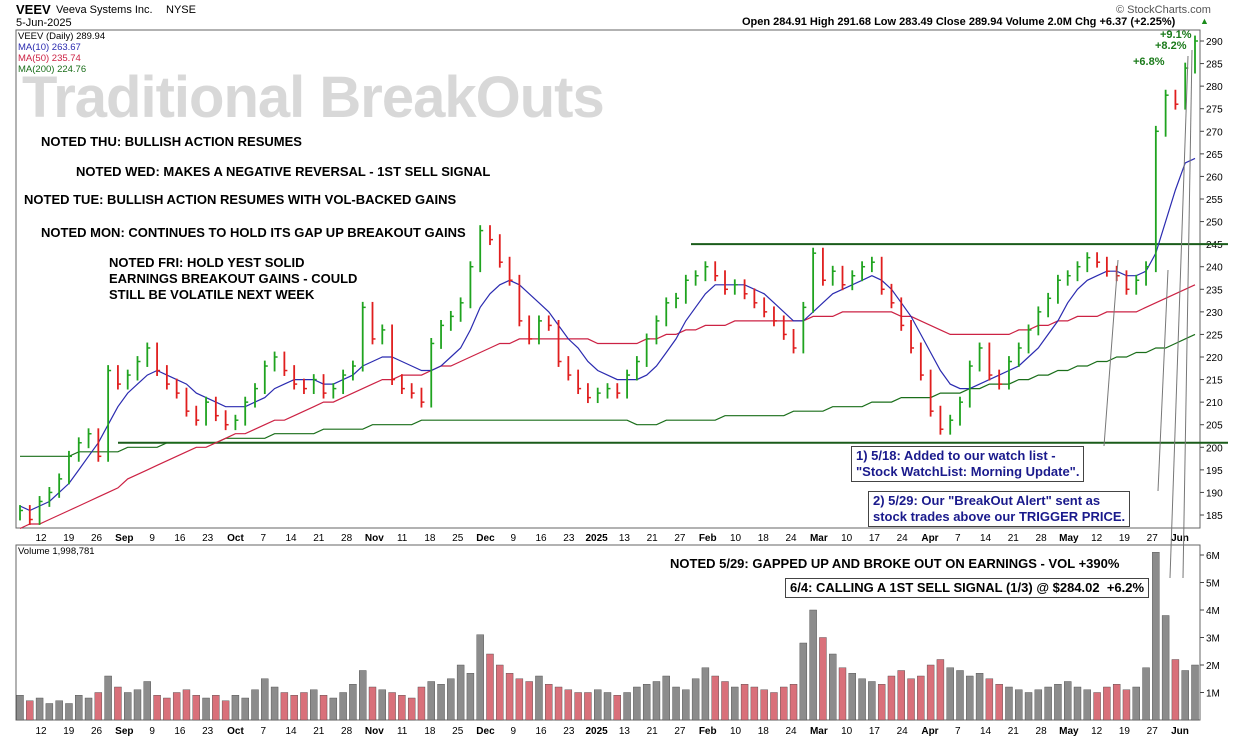 This screenshot has width=1240, height=737. I want to click on y-tick-label: 280, so click(1214, 87).